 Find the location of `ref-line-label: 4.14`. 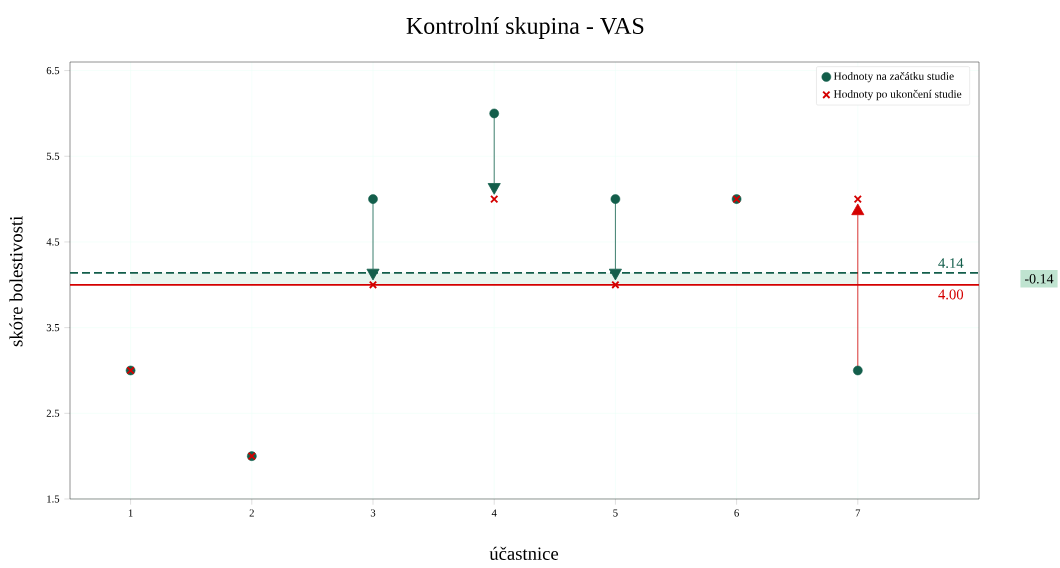

ref-line-label: 4.14 is located at coordinates (951, 263).